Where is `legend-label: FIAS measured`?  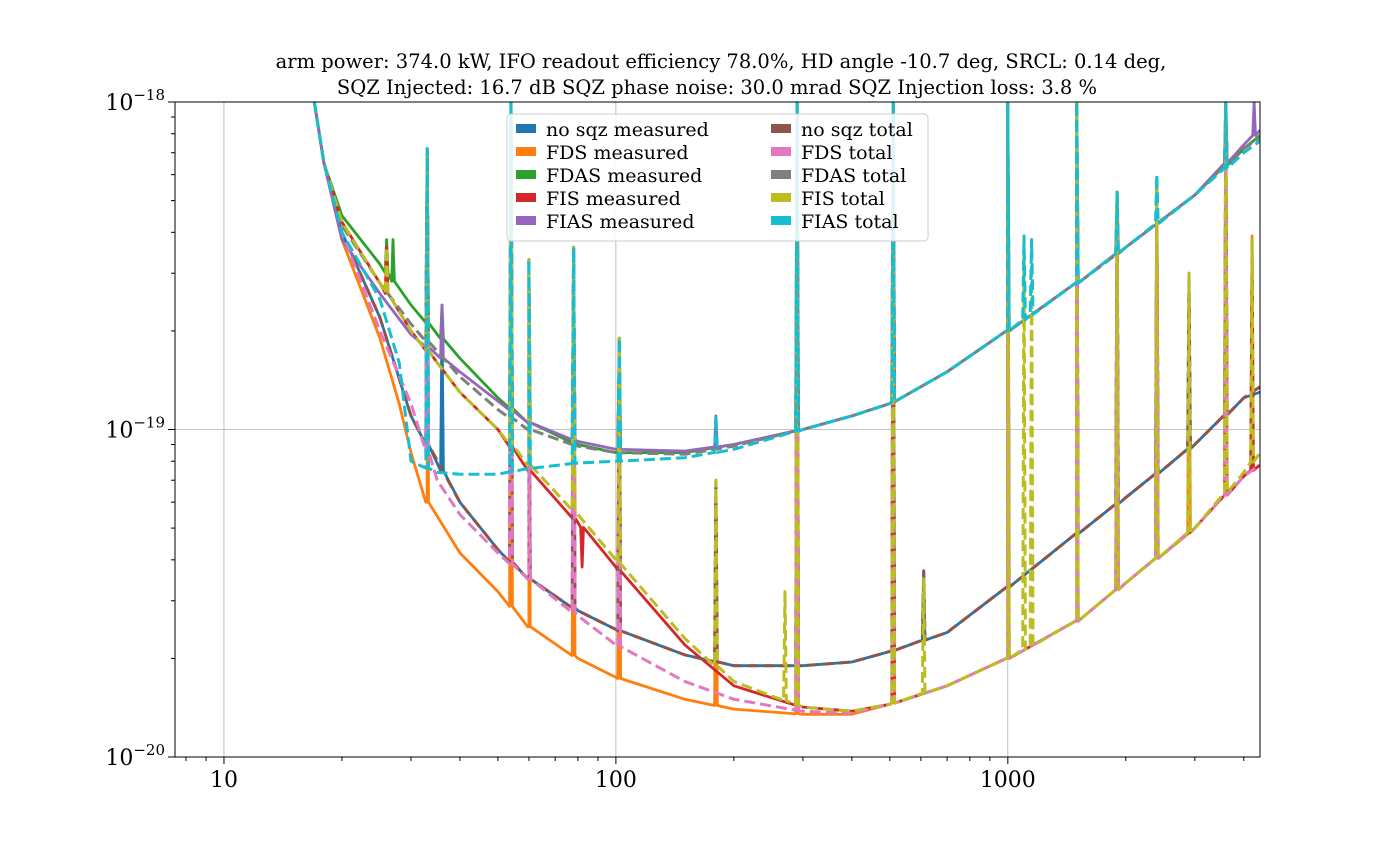
legend-label: FIAS measured is located at coordinates (620, 222).